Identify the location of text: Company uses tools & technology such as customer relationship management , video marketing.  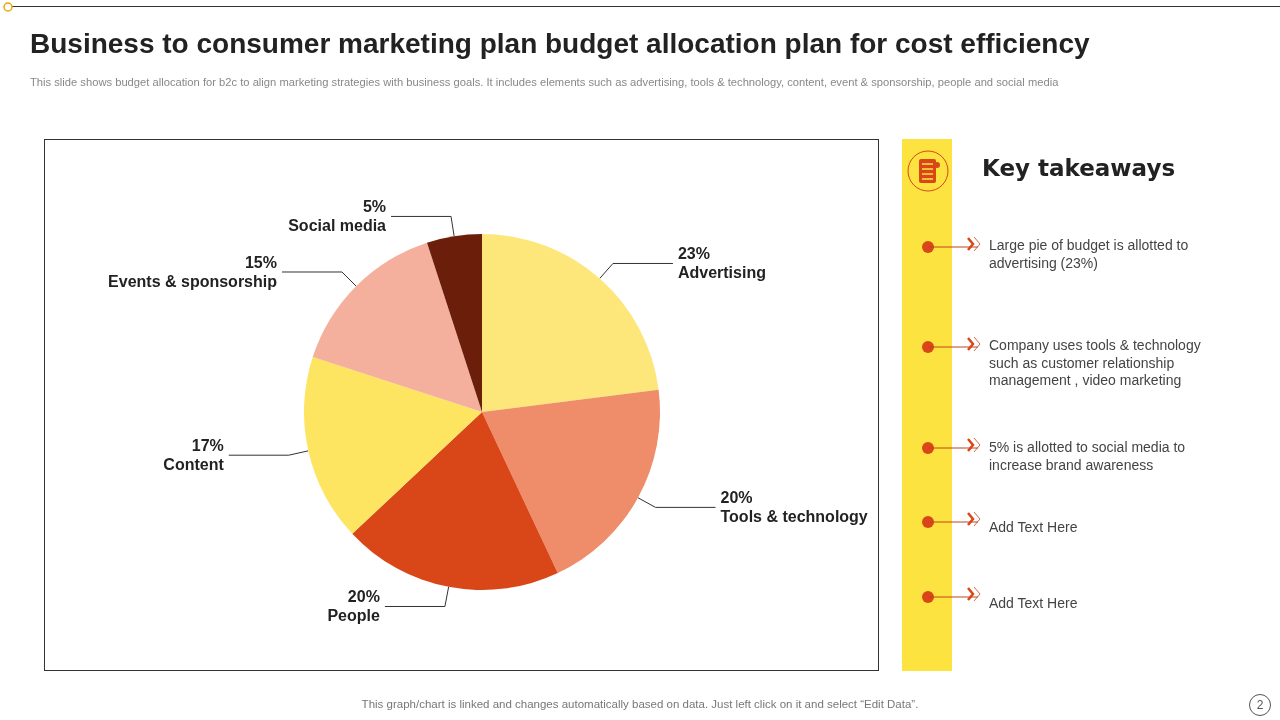
(1095, 363).